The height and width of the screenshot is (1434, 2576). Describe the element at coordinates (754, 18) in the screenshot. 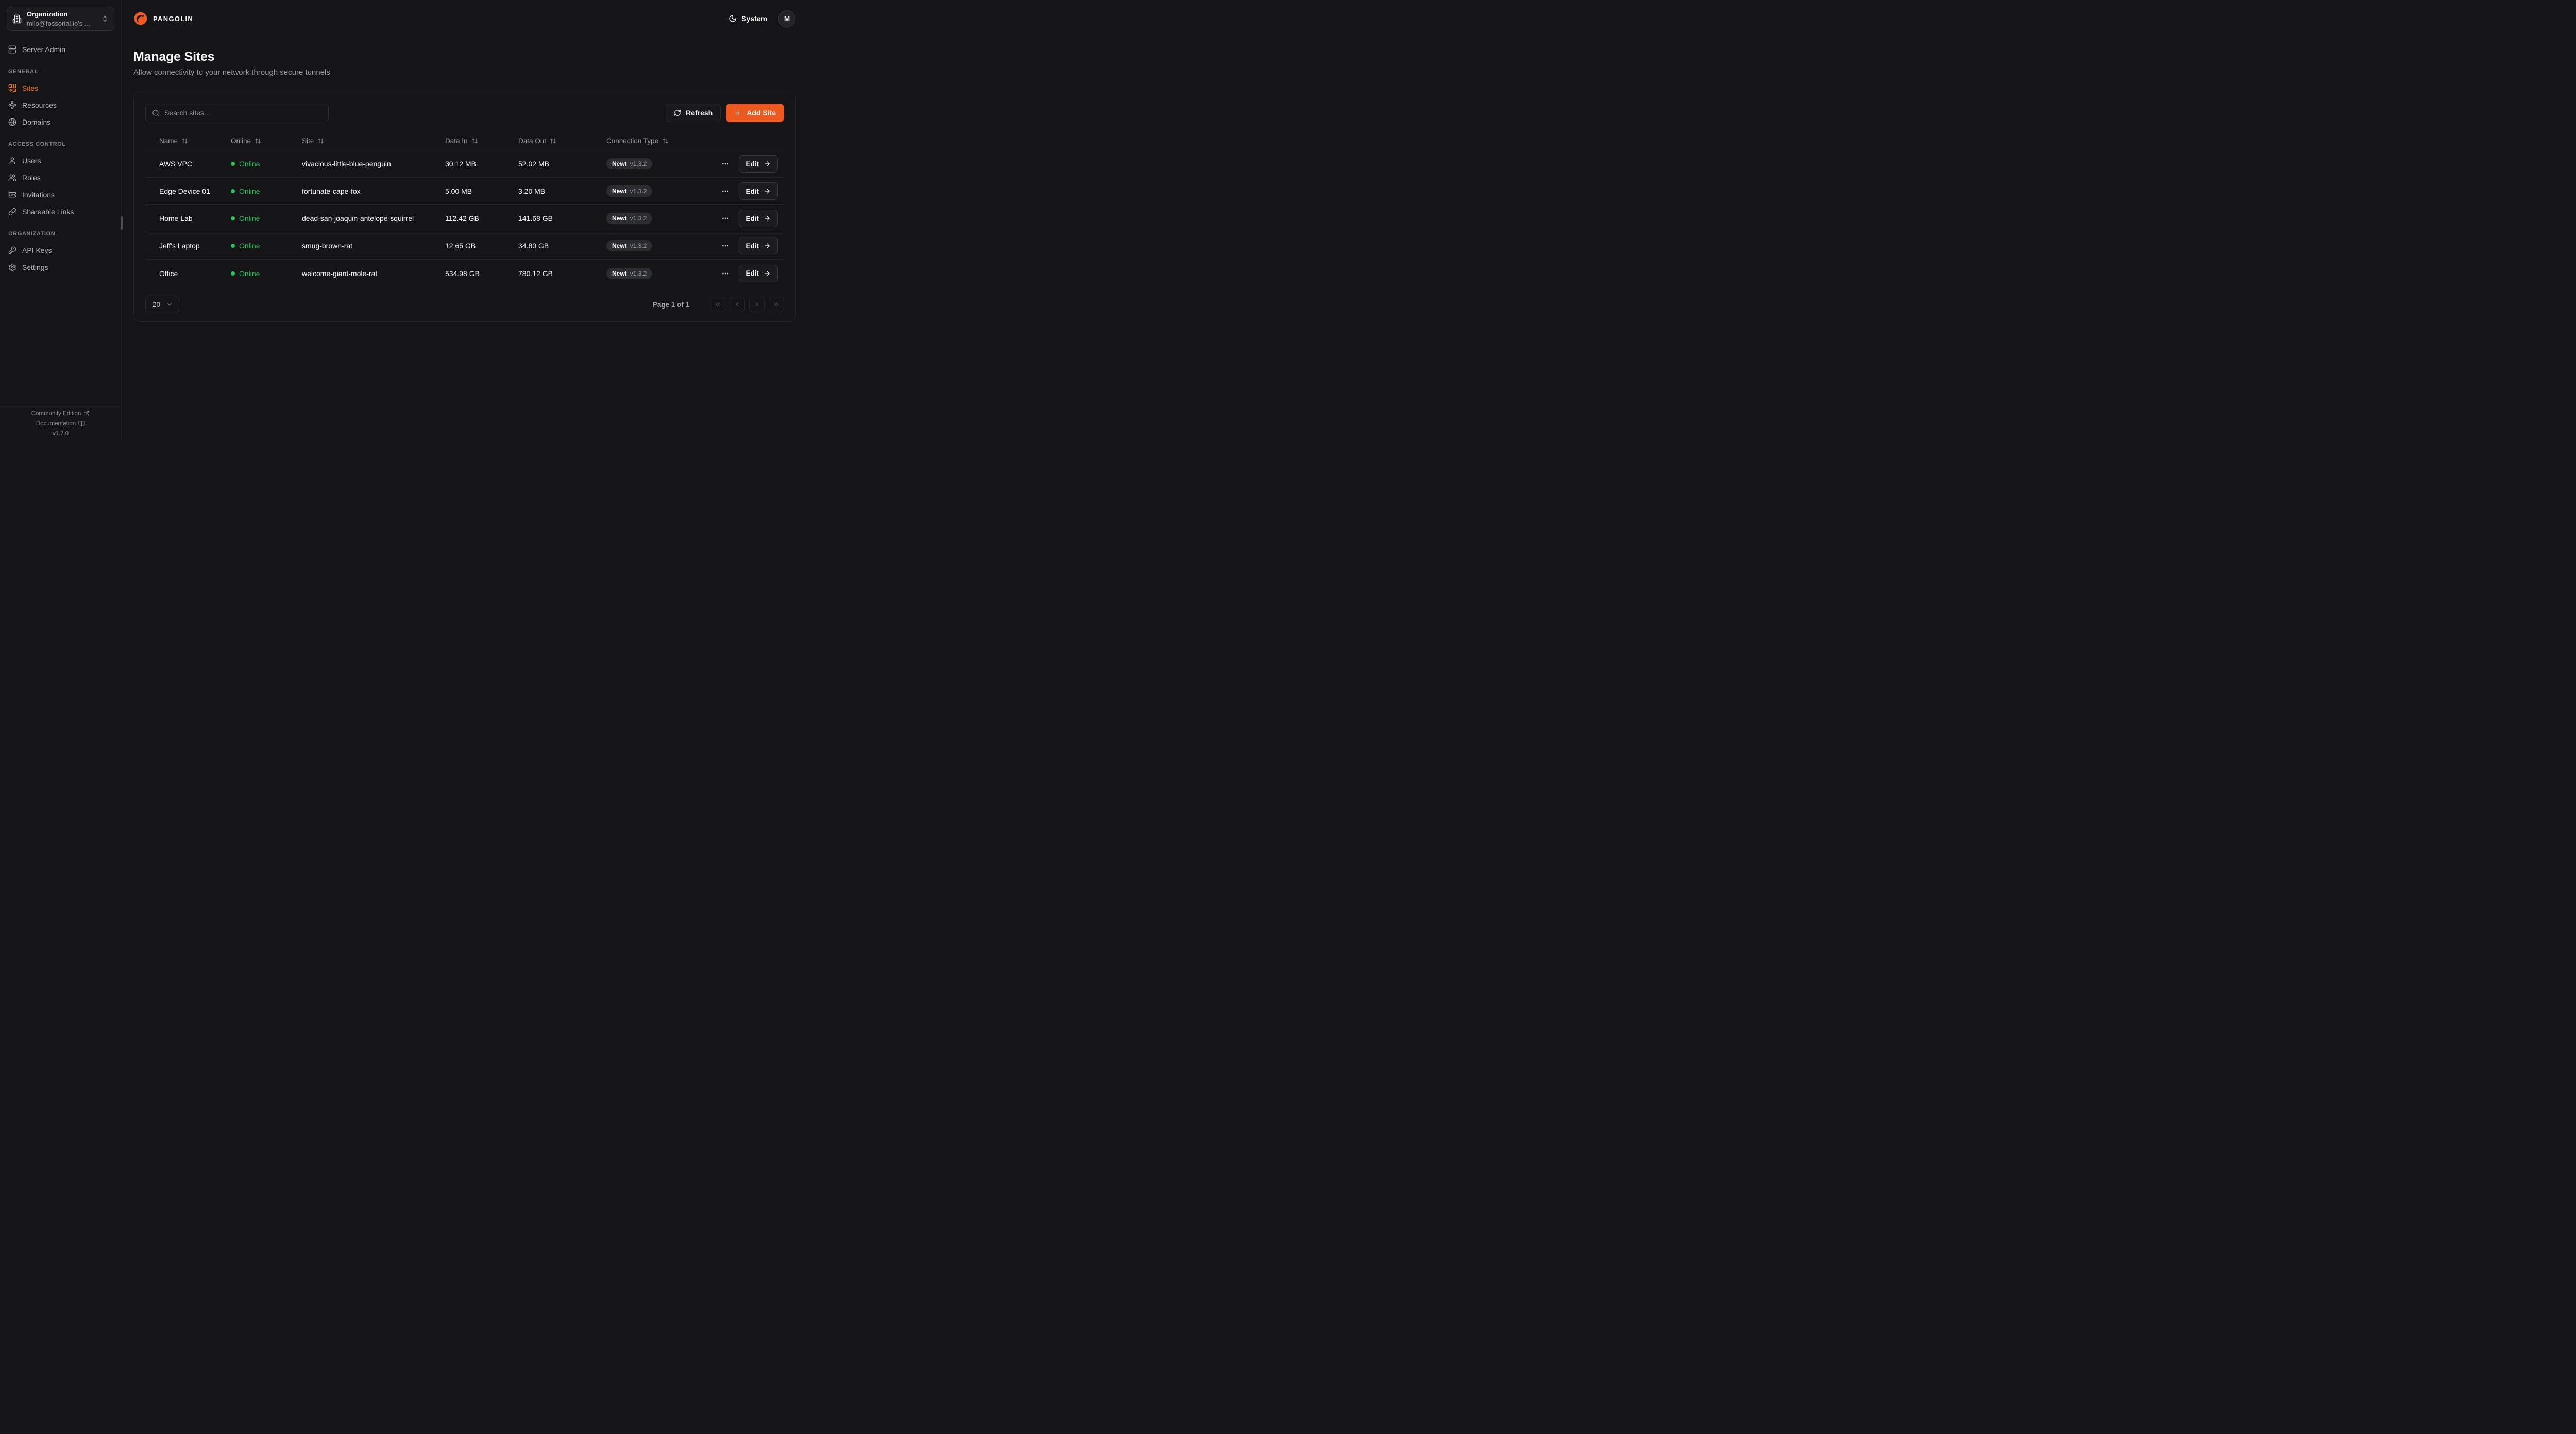

I see `theme-label: System` at that location.